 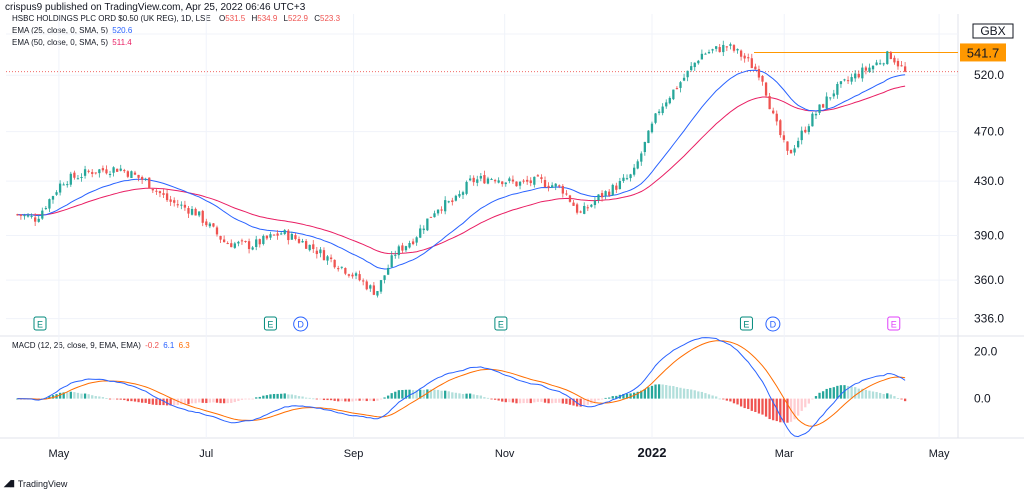 What do you see at coordinates (295, 18) in the screenshot?
I see `ohlc-low: L522.9` at bounding box center [295, 18].